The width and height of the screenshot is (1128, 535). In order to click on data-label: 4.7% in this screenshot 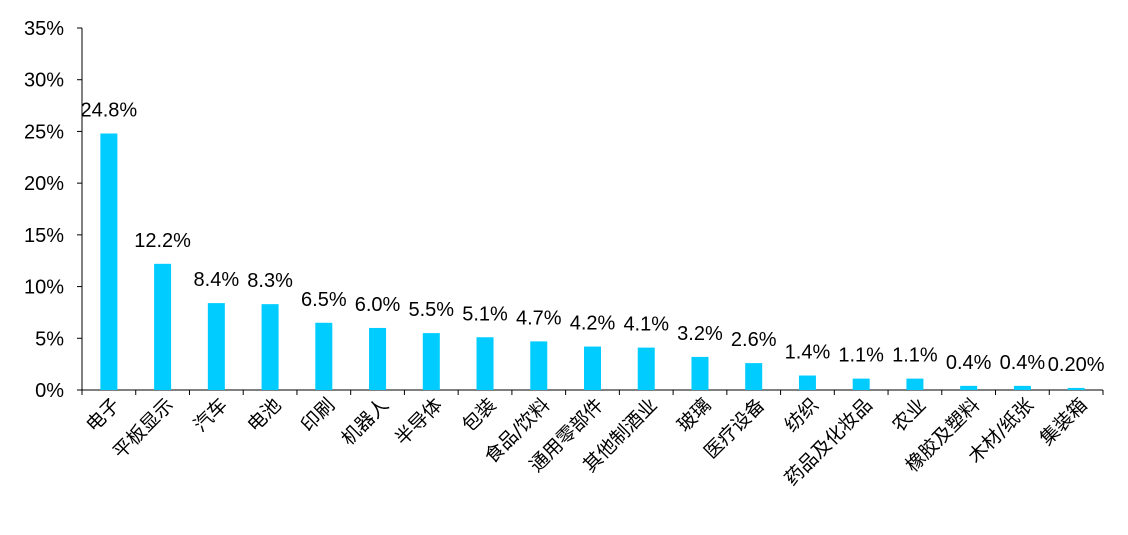, I will do `click(539, 318)`.